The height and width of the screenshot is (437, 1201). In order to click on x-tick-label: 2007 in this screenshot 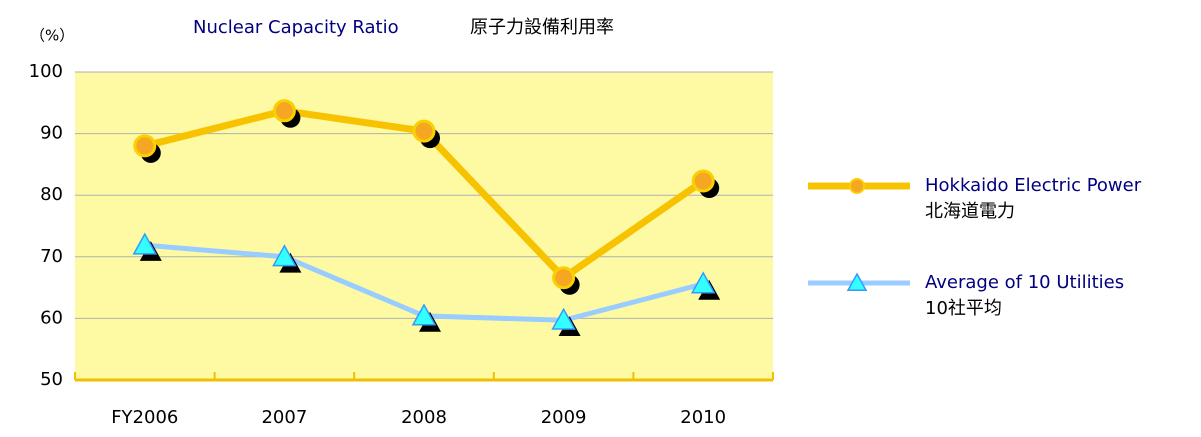, I will do `click(284, 417)`.